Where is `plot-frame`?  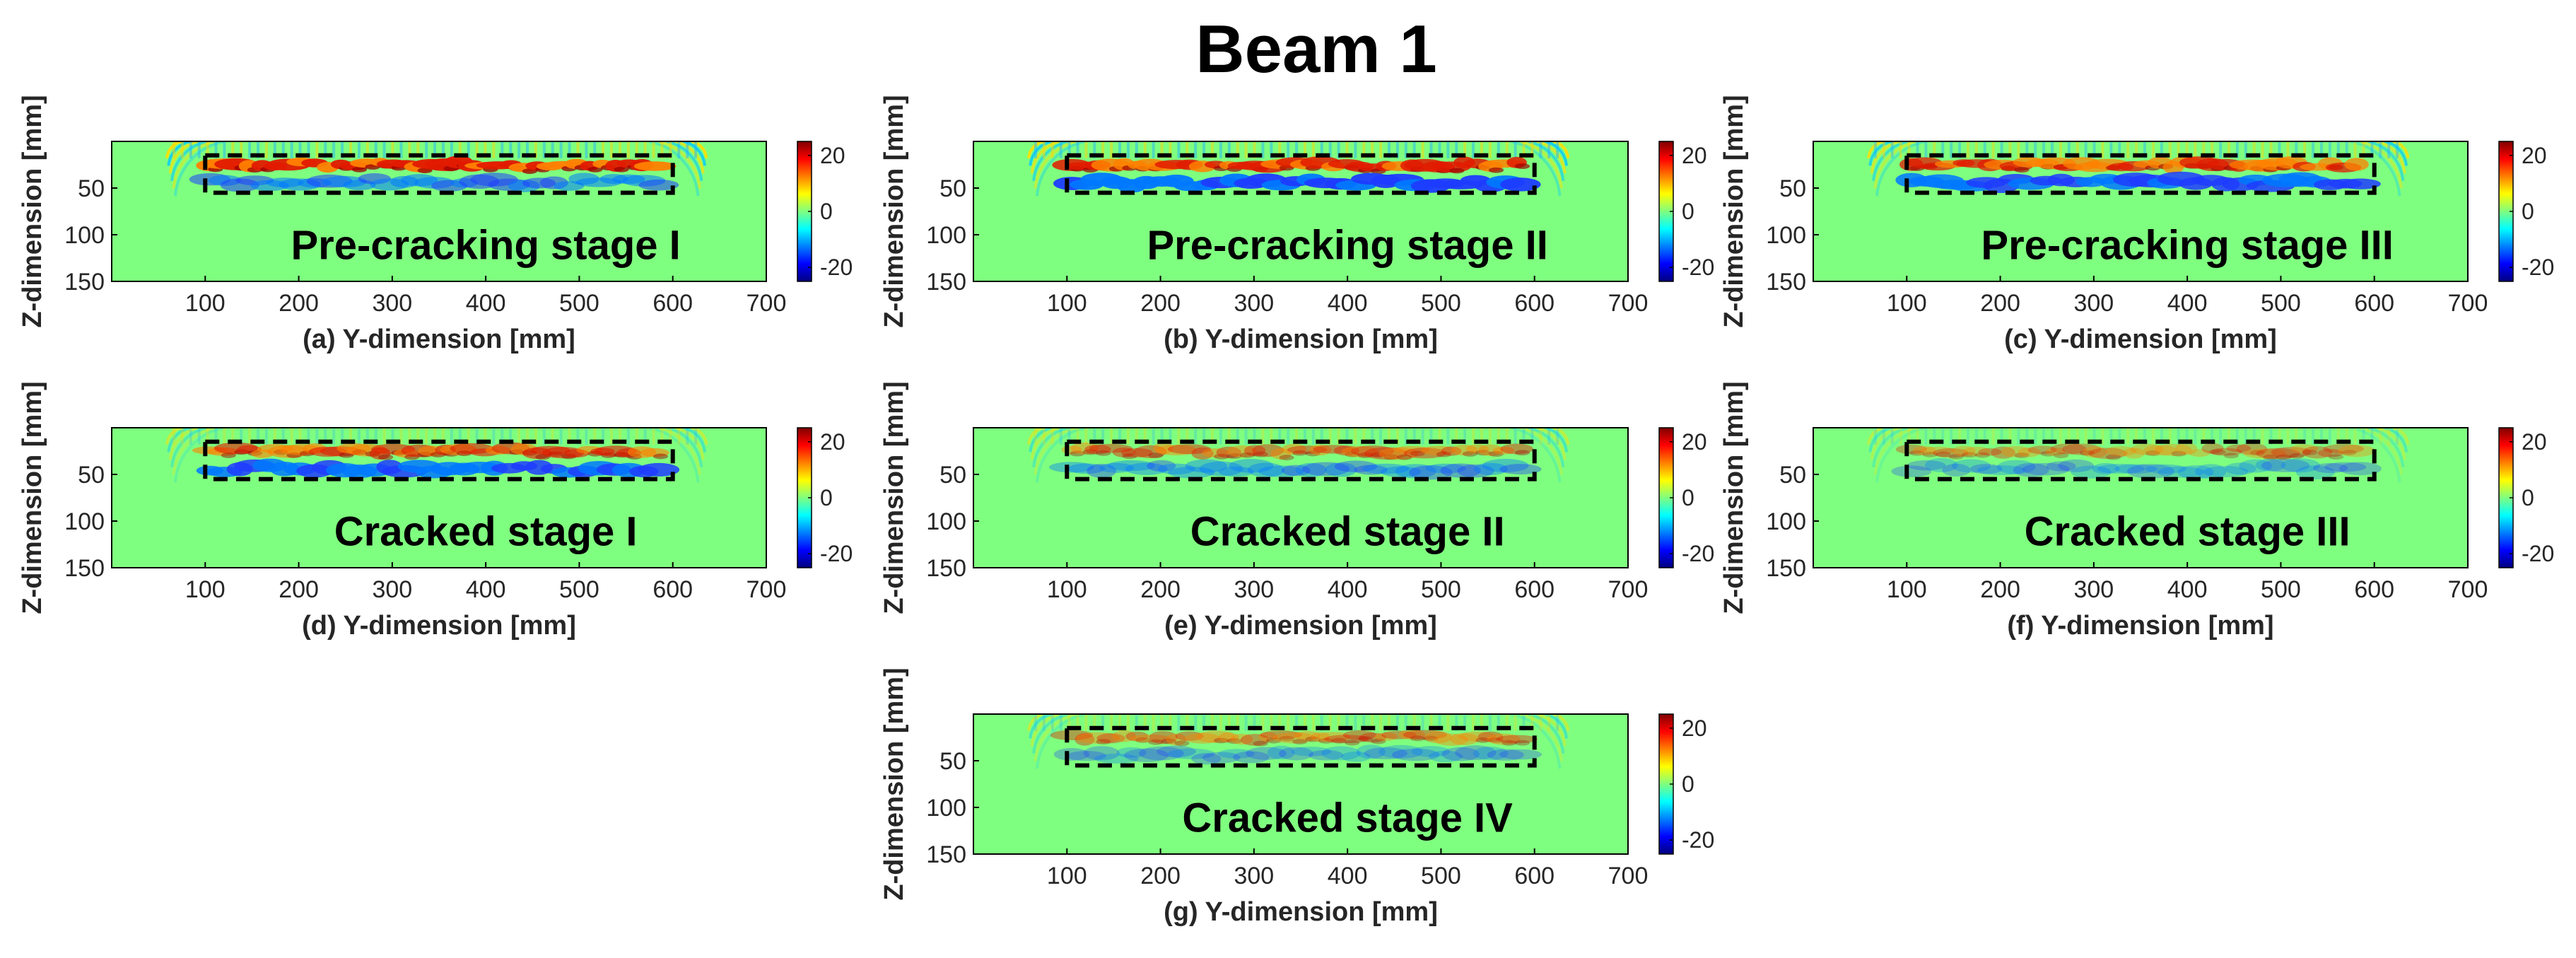 plot-frame is located at coordinates (1301, 497).